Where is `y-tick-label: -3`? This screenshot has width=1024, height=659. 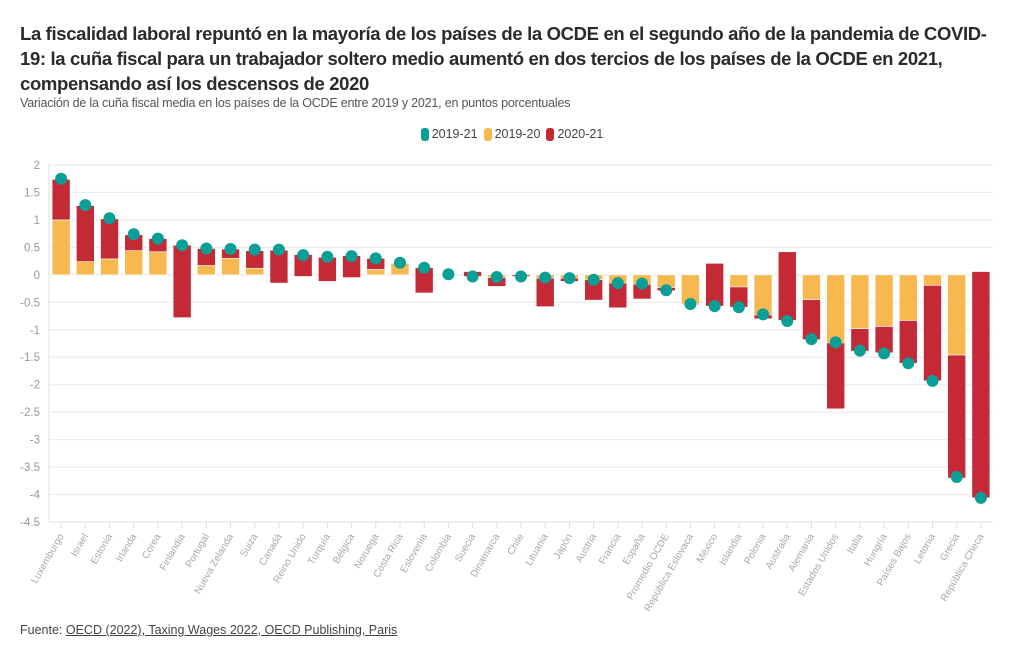
y-tick-label: -3 is located at coordinates (35, 441).